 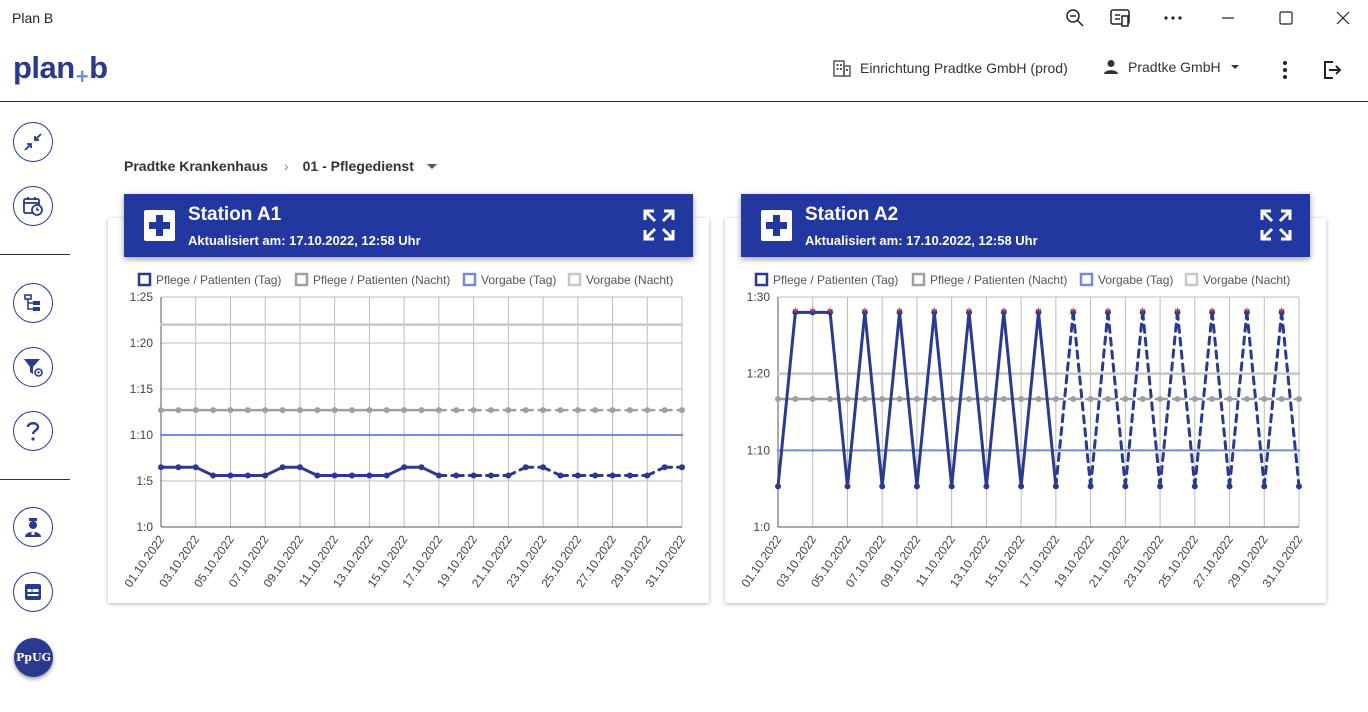 I want to click on collapse-arrows-icon, so click(x=33, y=142).